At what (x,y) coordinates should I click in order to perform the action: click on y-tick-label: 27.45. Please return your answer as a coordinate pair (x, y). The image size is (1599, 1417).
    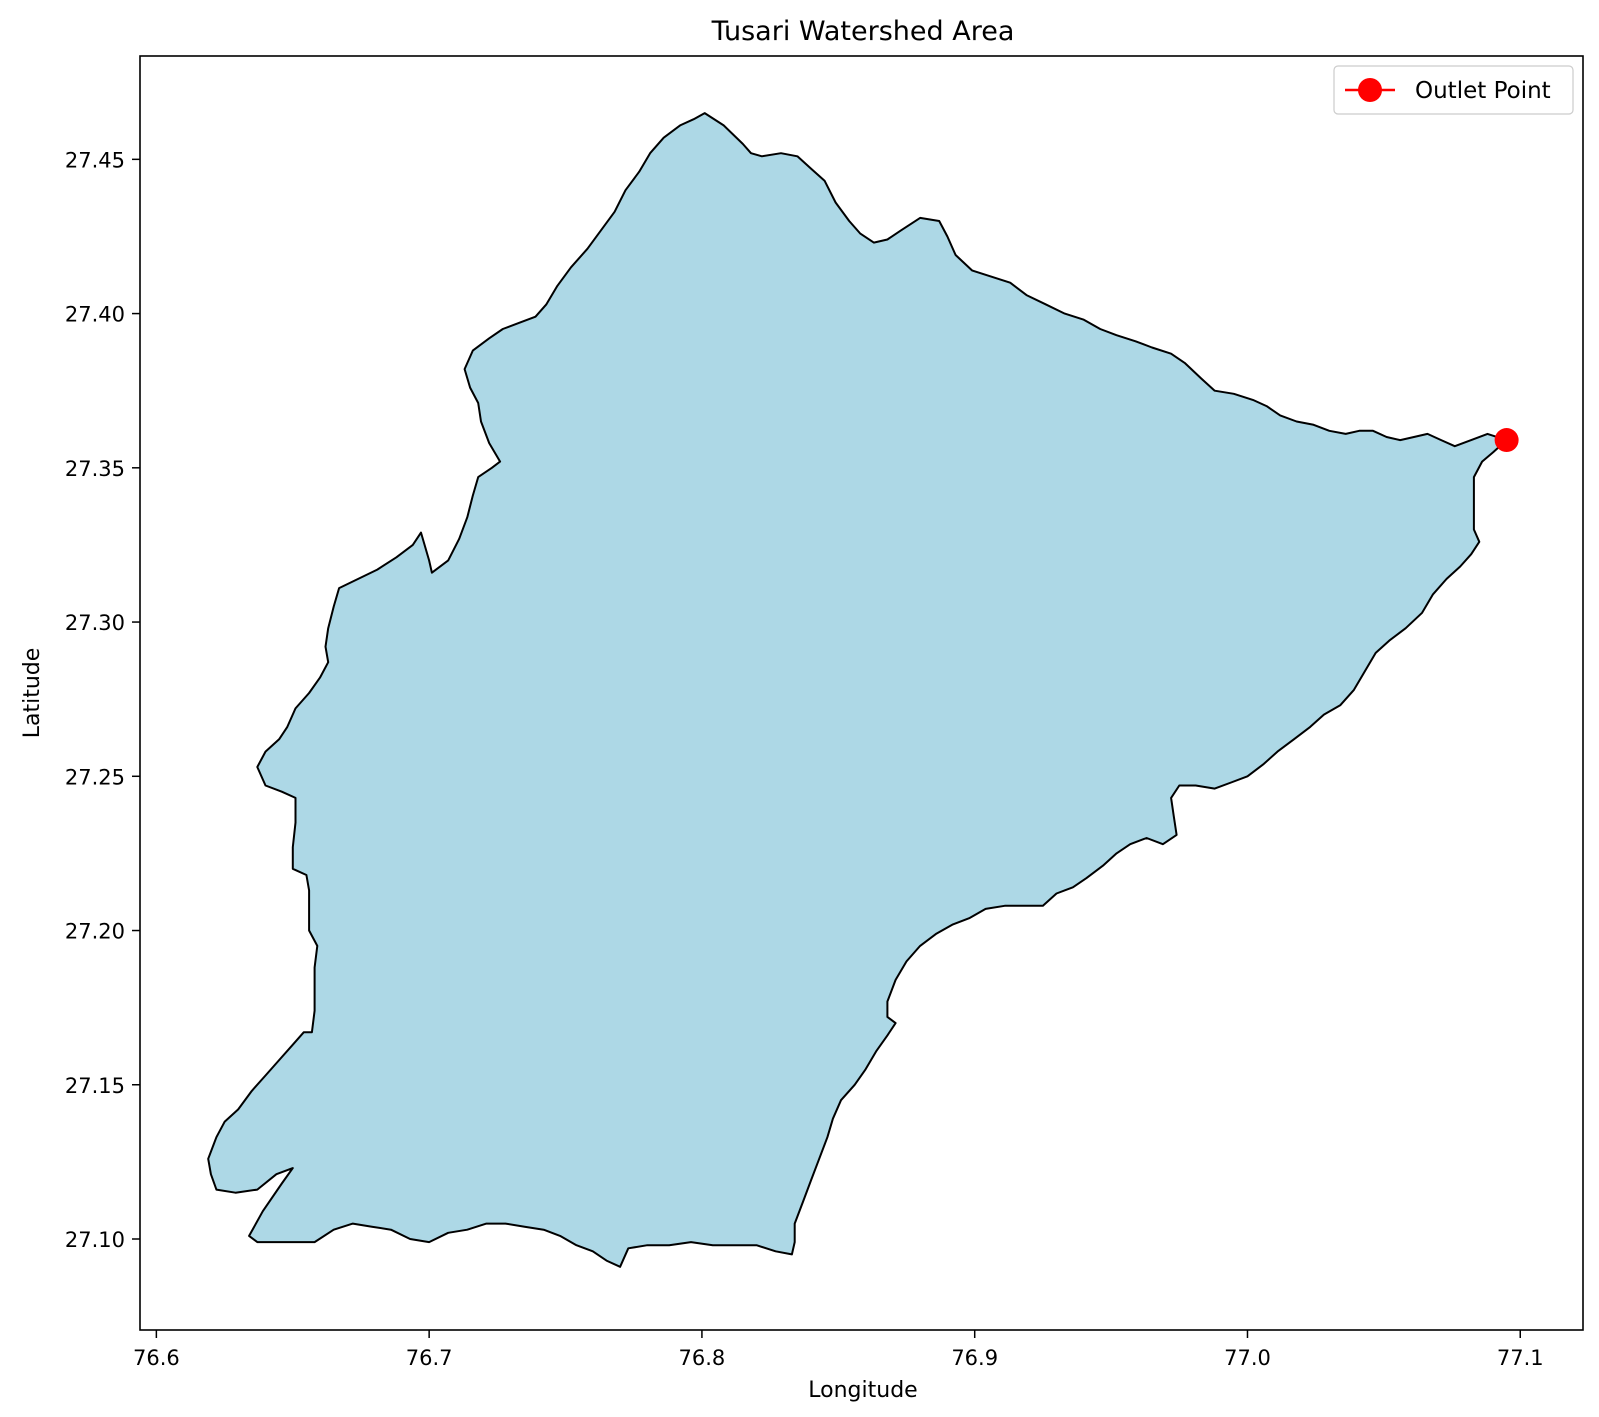
    Looking at the image, I should click on (95, 160).